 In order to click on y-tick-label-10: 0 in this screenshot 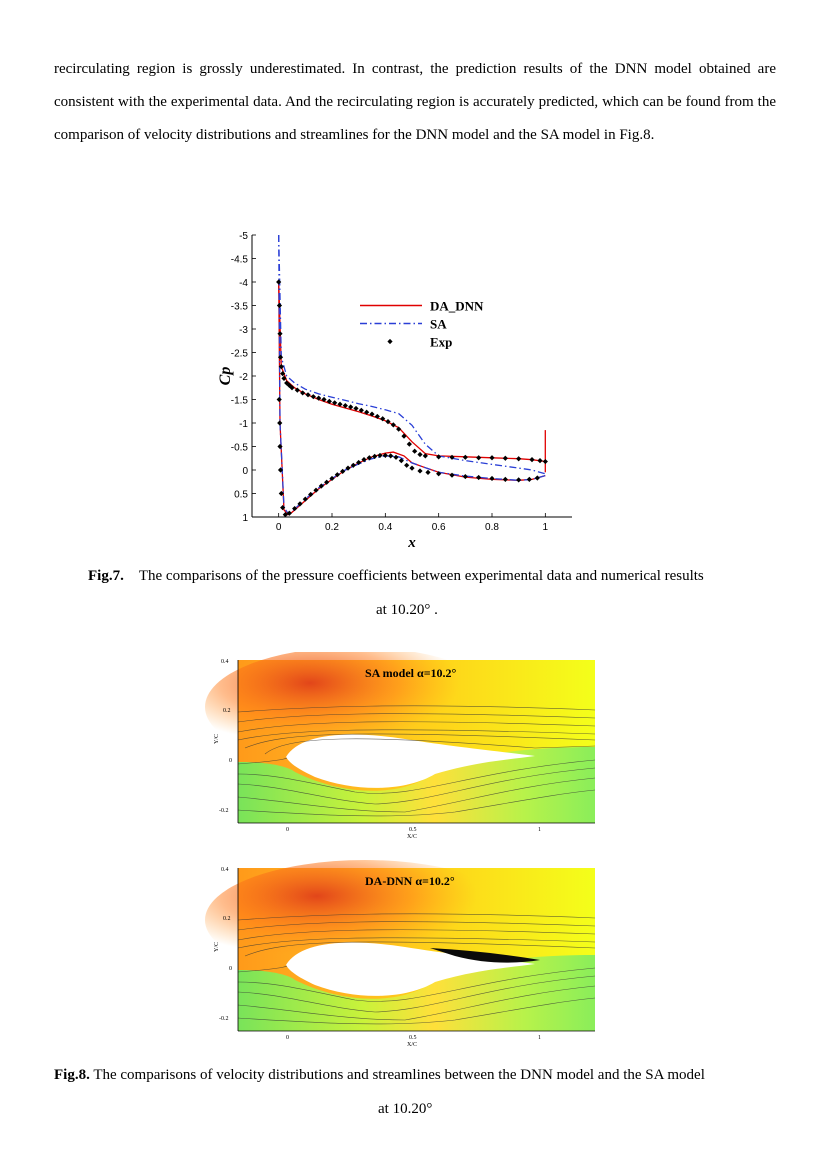, I will do `click(245, 471)`.